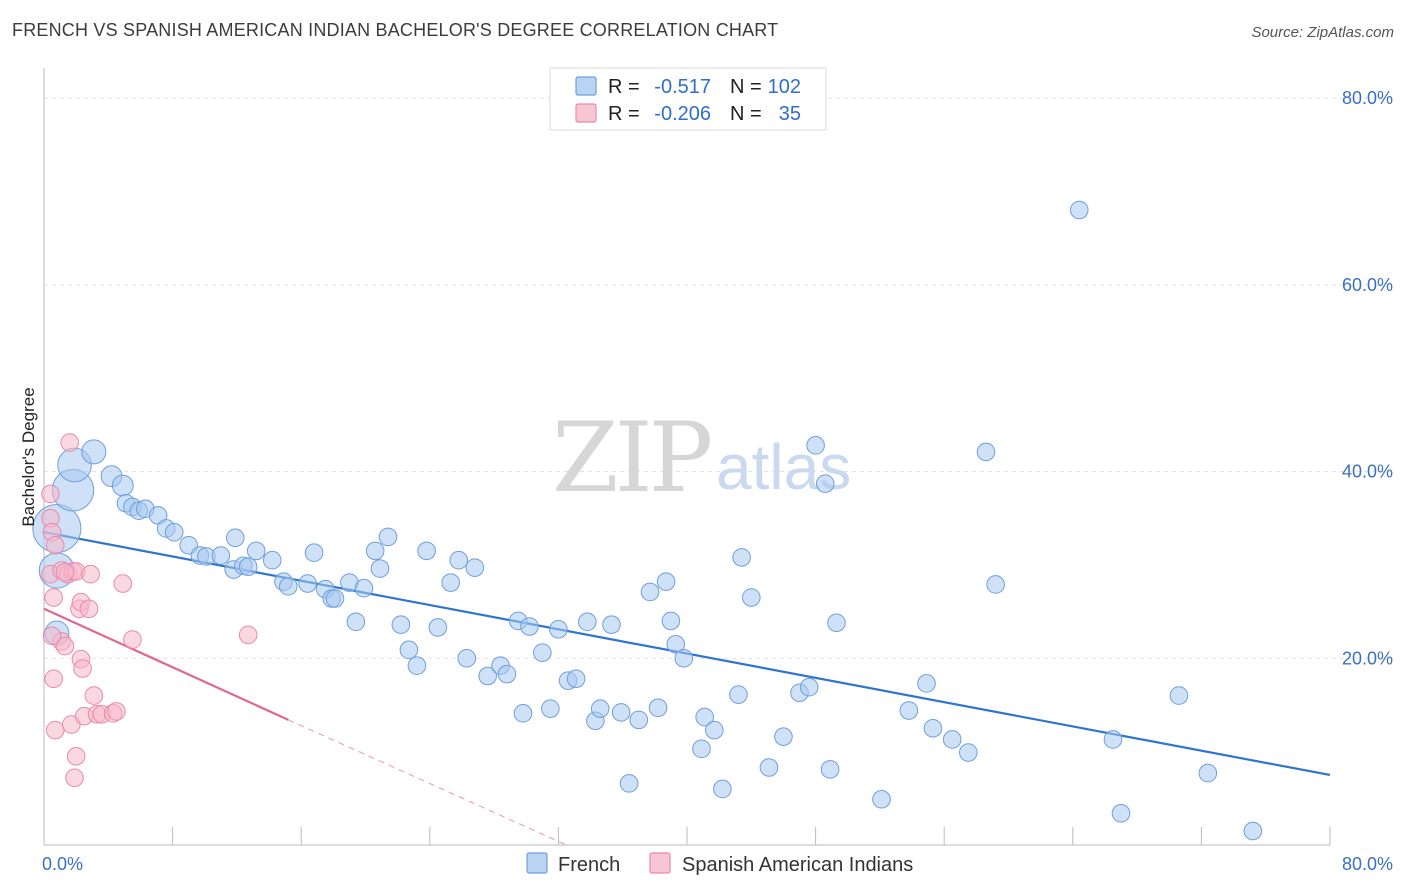 The height and width of the screenshot is (892, 1406). What do you see at coordinates (682, 114) in the screenshot?
I see `stats-legend-r-value-spanish: -0.206` at bounding box center [682, 114].